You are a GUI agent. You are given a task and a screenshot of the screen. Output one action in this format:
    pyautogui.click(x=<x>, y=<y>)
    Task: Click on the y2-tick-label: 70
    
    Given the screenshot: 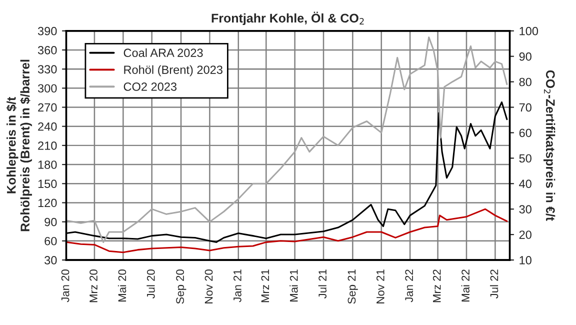 What is the action you would take?
    pyautogui.click(x=525, y=107)
    